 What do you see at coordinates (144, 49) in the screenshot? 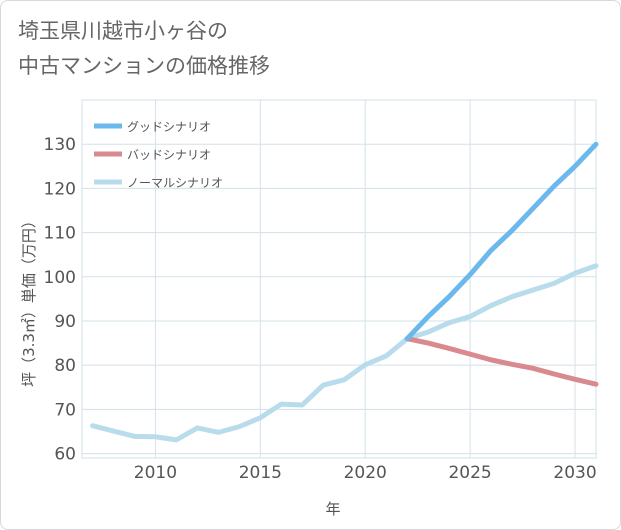
I see `chart-title: 埼玉県川越市小ヶ谷の 中古マンションの価格推移` at bounding box center [144, 49].